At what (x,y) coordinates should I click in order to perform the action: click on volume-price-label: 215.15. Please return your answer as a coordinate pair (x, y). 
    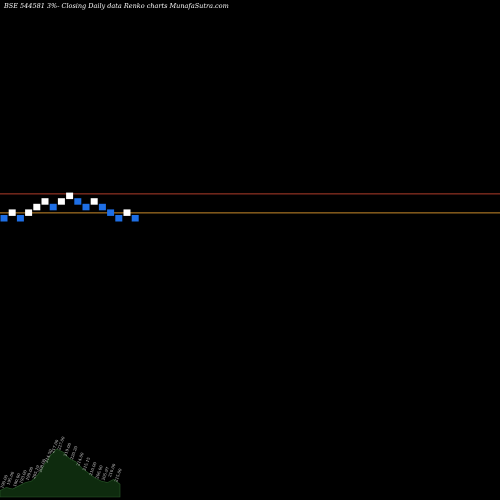
    Looking at the image, I should click on (87, 463).